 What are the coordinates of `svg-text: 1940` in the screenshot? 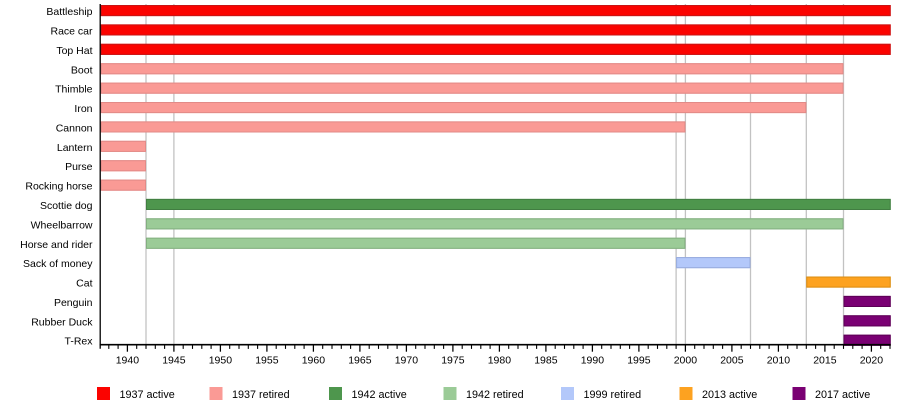 It's located at (128, 360).